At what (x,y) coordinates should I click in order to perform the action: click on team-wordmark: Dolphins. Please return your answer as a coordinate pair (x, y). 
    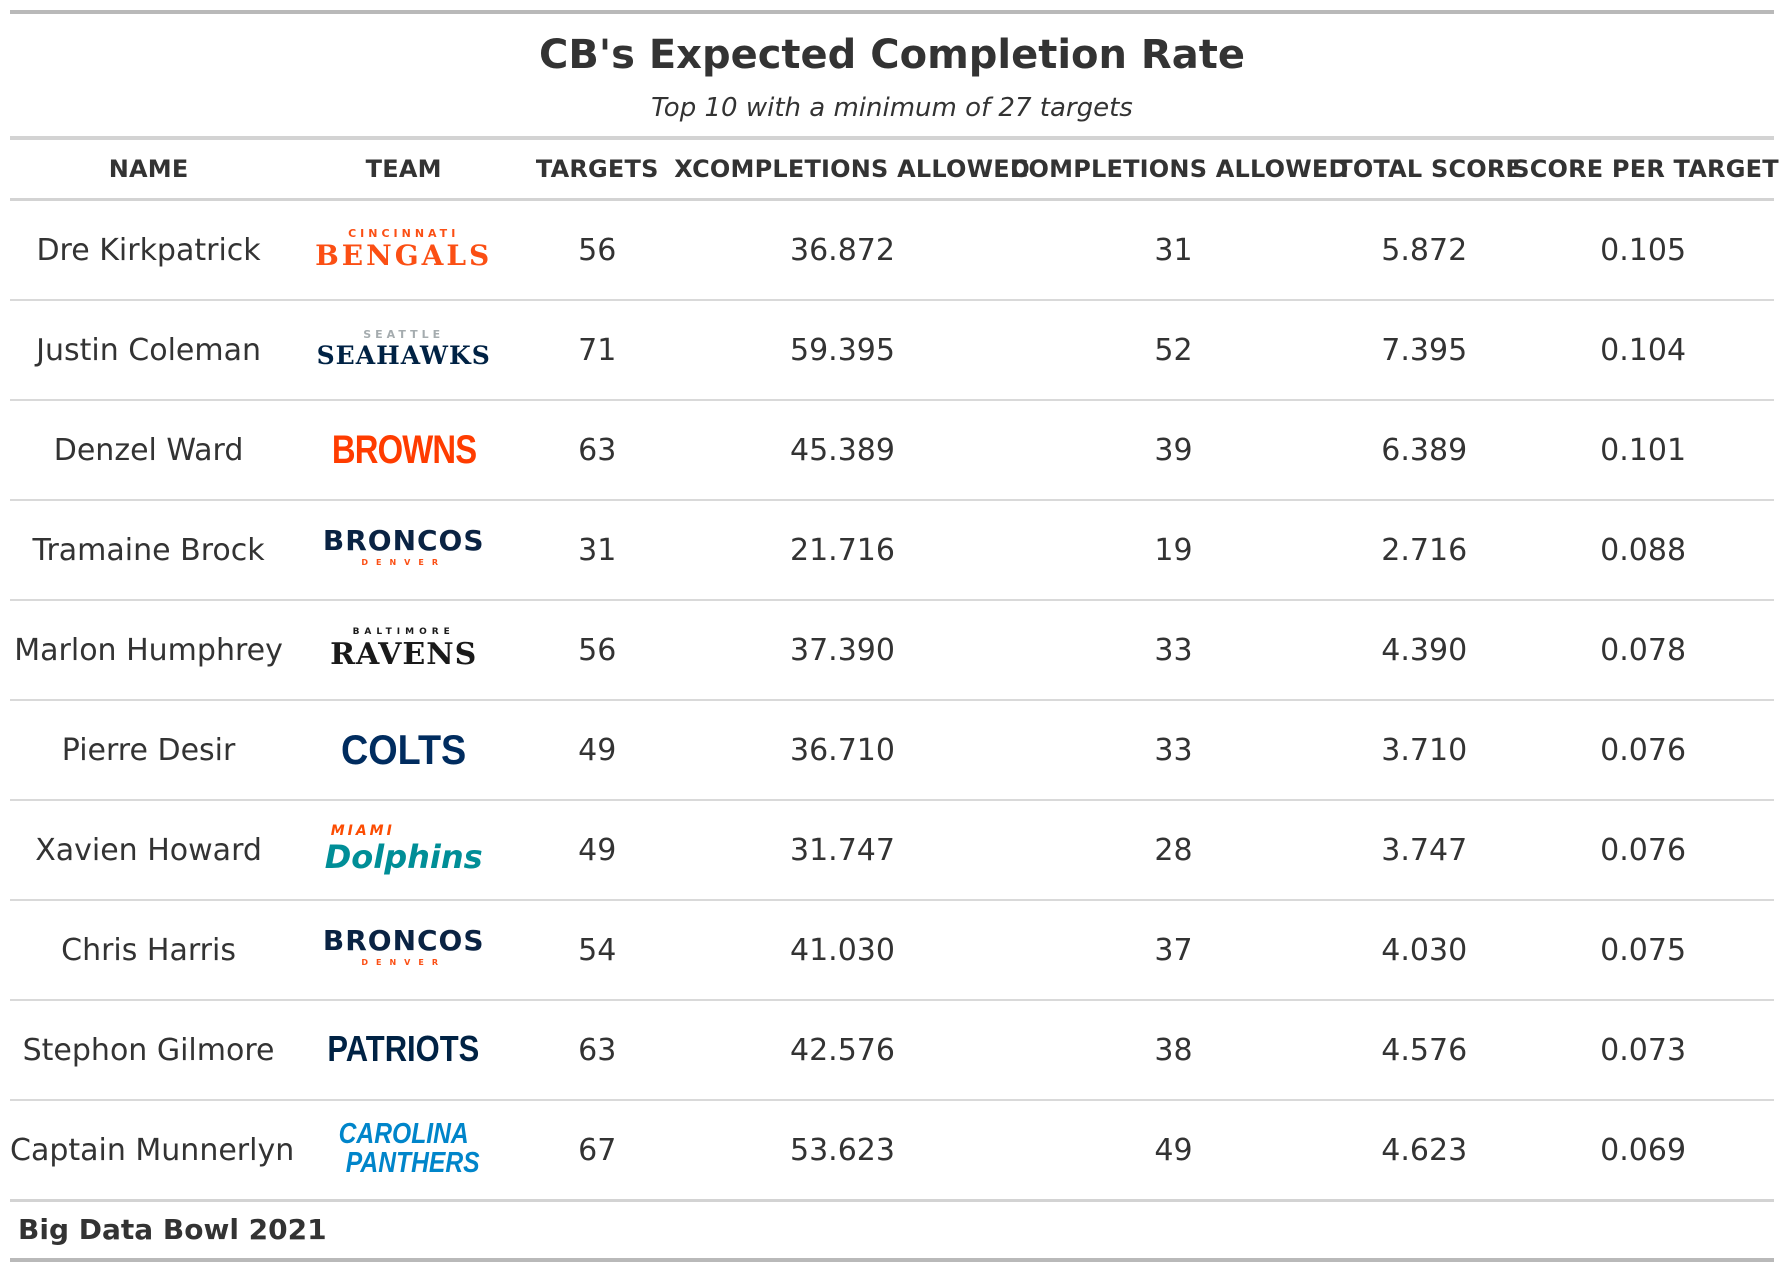
    Looking at the image, I should click on (403, 857).